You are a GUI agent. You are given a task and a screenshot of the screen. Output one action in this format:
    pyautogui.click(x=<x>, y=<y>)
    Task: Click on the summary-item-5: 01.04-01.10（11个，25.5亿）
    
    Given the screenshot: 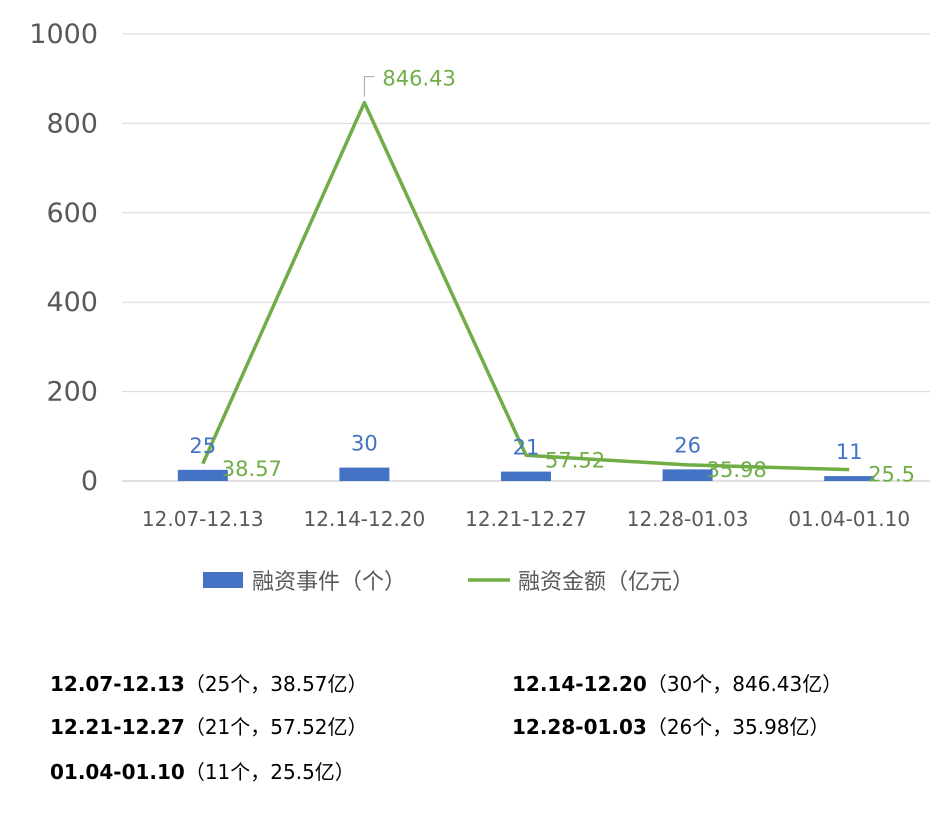 What is the action you would take?
    pyautogui.click(x=202, y=770)
    